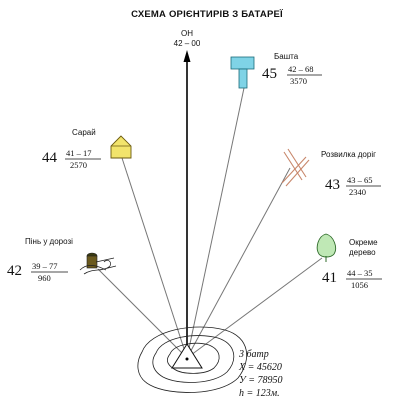 This screenshot has width=414, height=404. Describe the element at coordinates (332, 185) in the screenshot. I see `fork-number: 43` at that location.